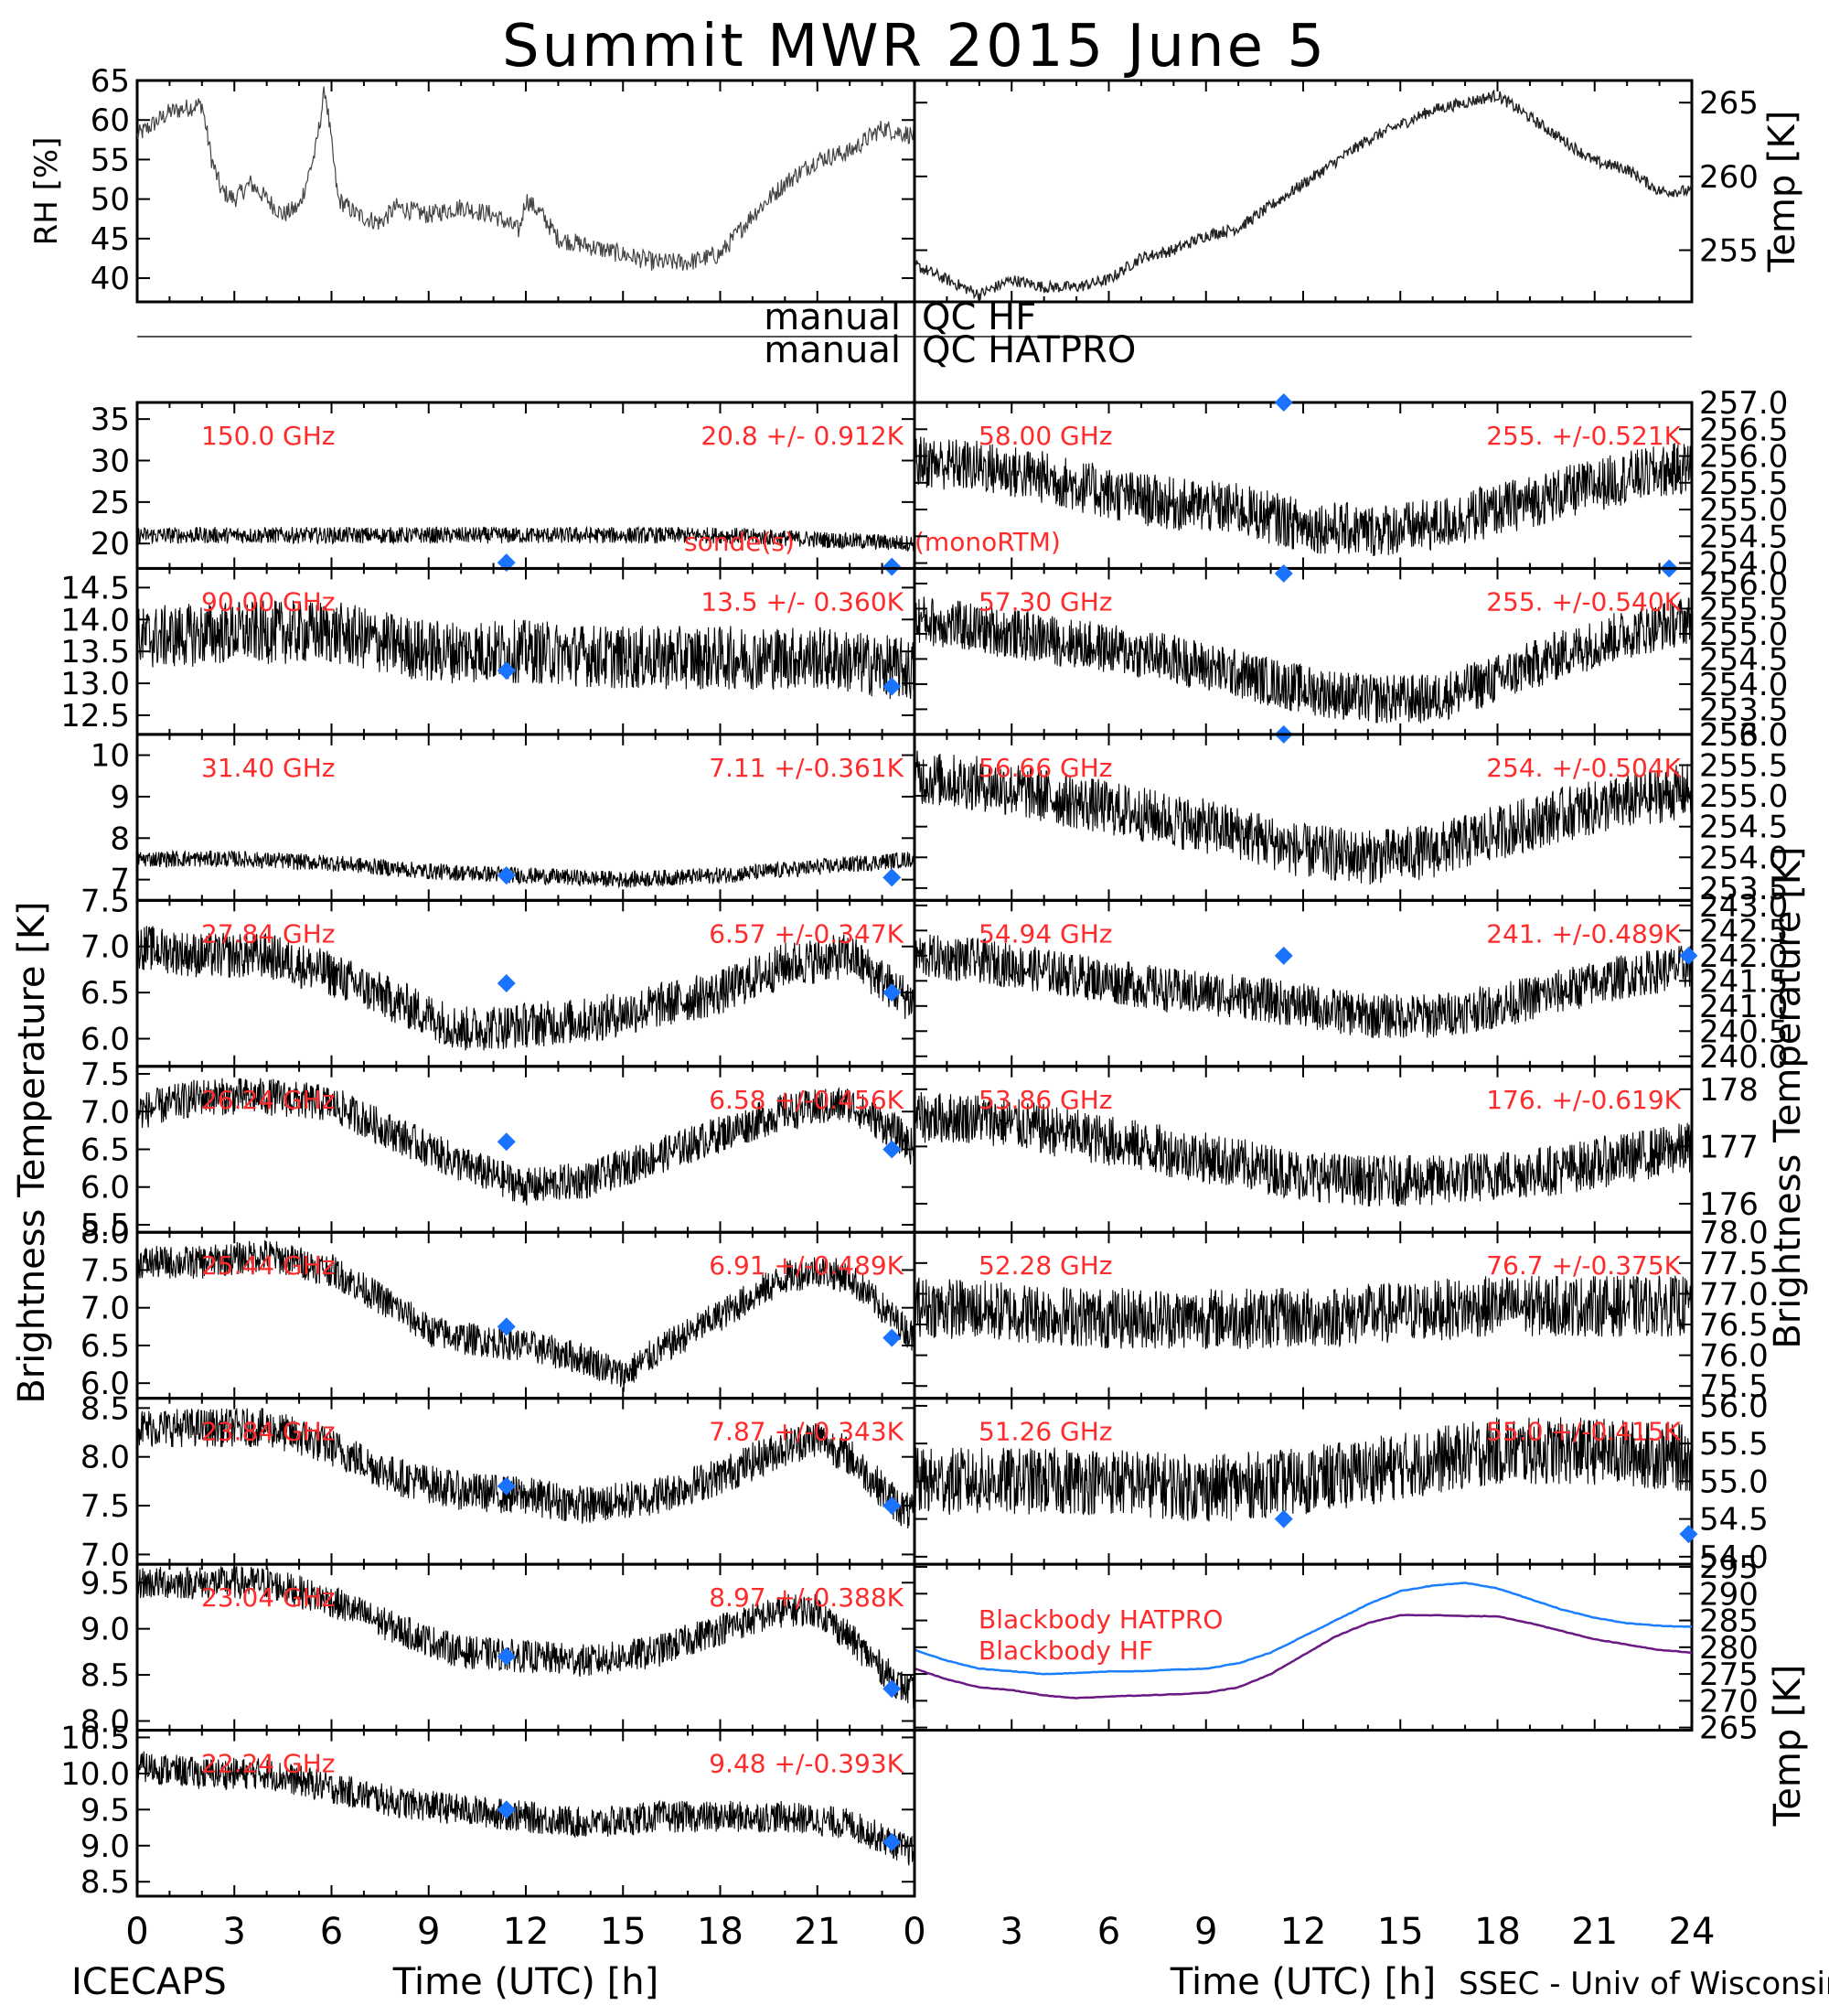 The width and height of the screenshot is (1829, 2016). I want to click on panel-8-freq-label: 22.24 GHz, so click(268, 1764).